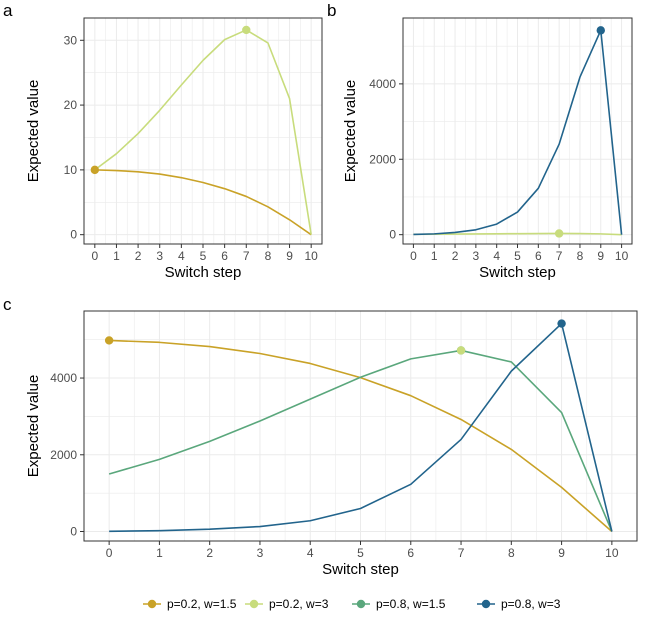 Image resolution: width=651 pixels, height=622 pixels. Describe the element at coordinates (455, 256) in the screenshot. I see `panel-b-x-tick-label: 2` at that location.